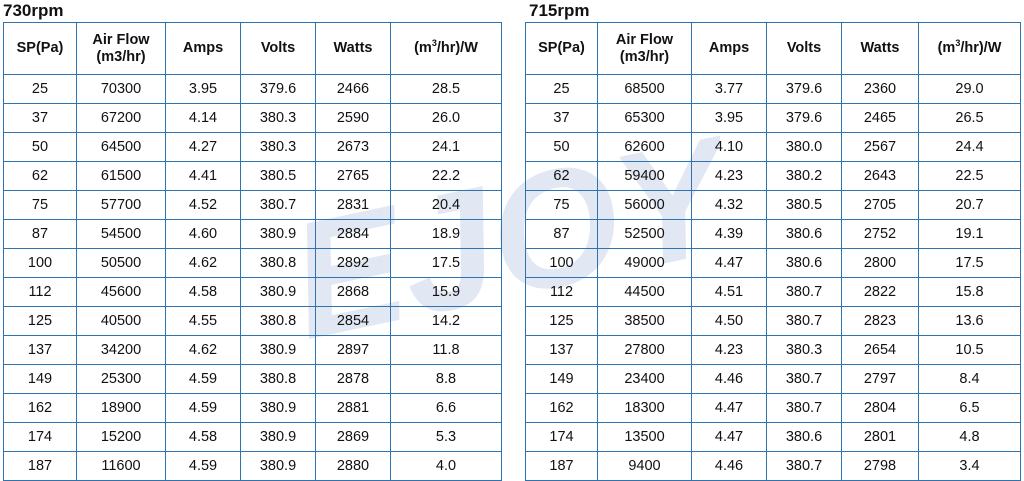 Image resolution: width=1024 pixels, height=481 pixels. I want to click on cell-air-flow: 52500, so click(644, 234).